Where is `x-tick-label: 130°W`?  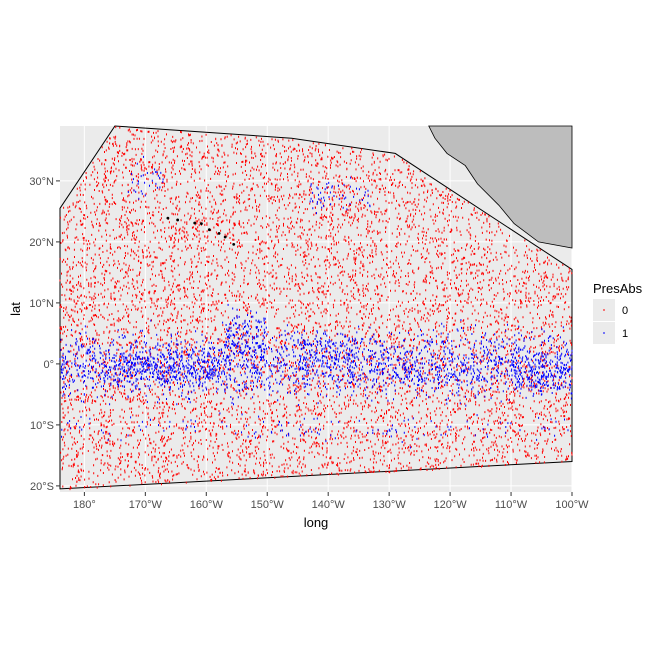 x-tick-label: 130°W is located at coordinates (390, 505).